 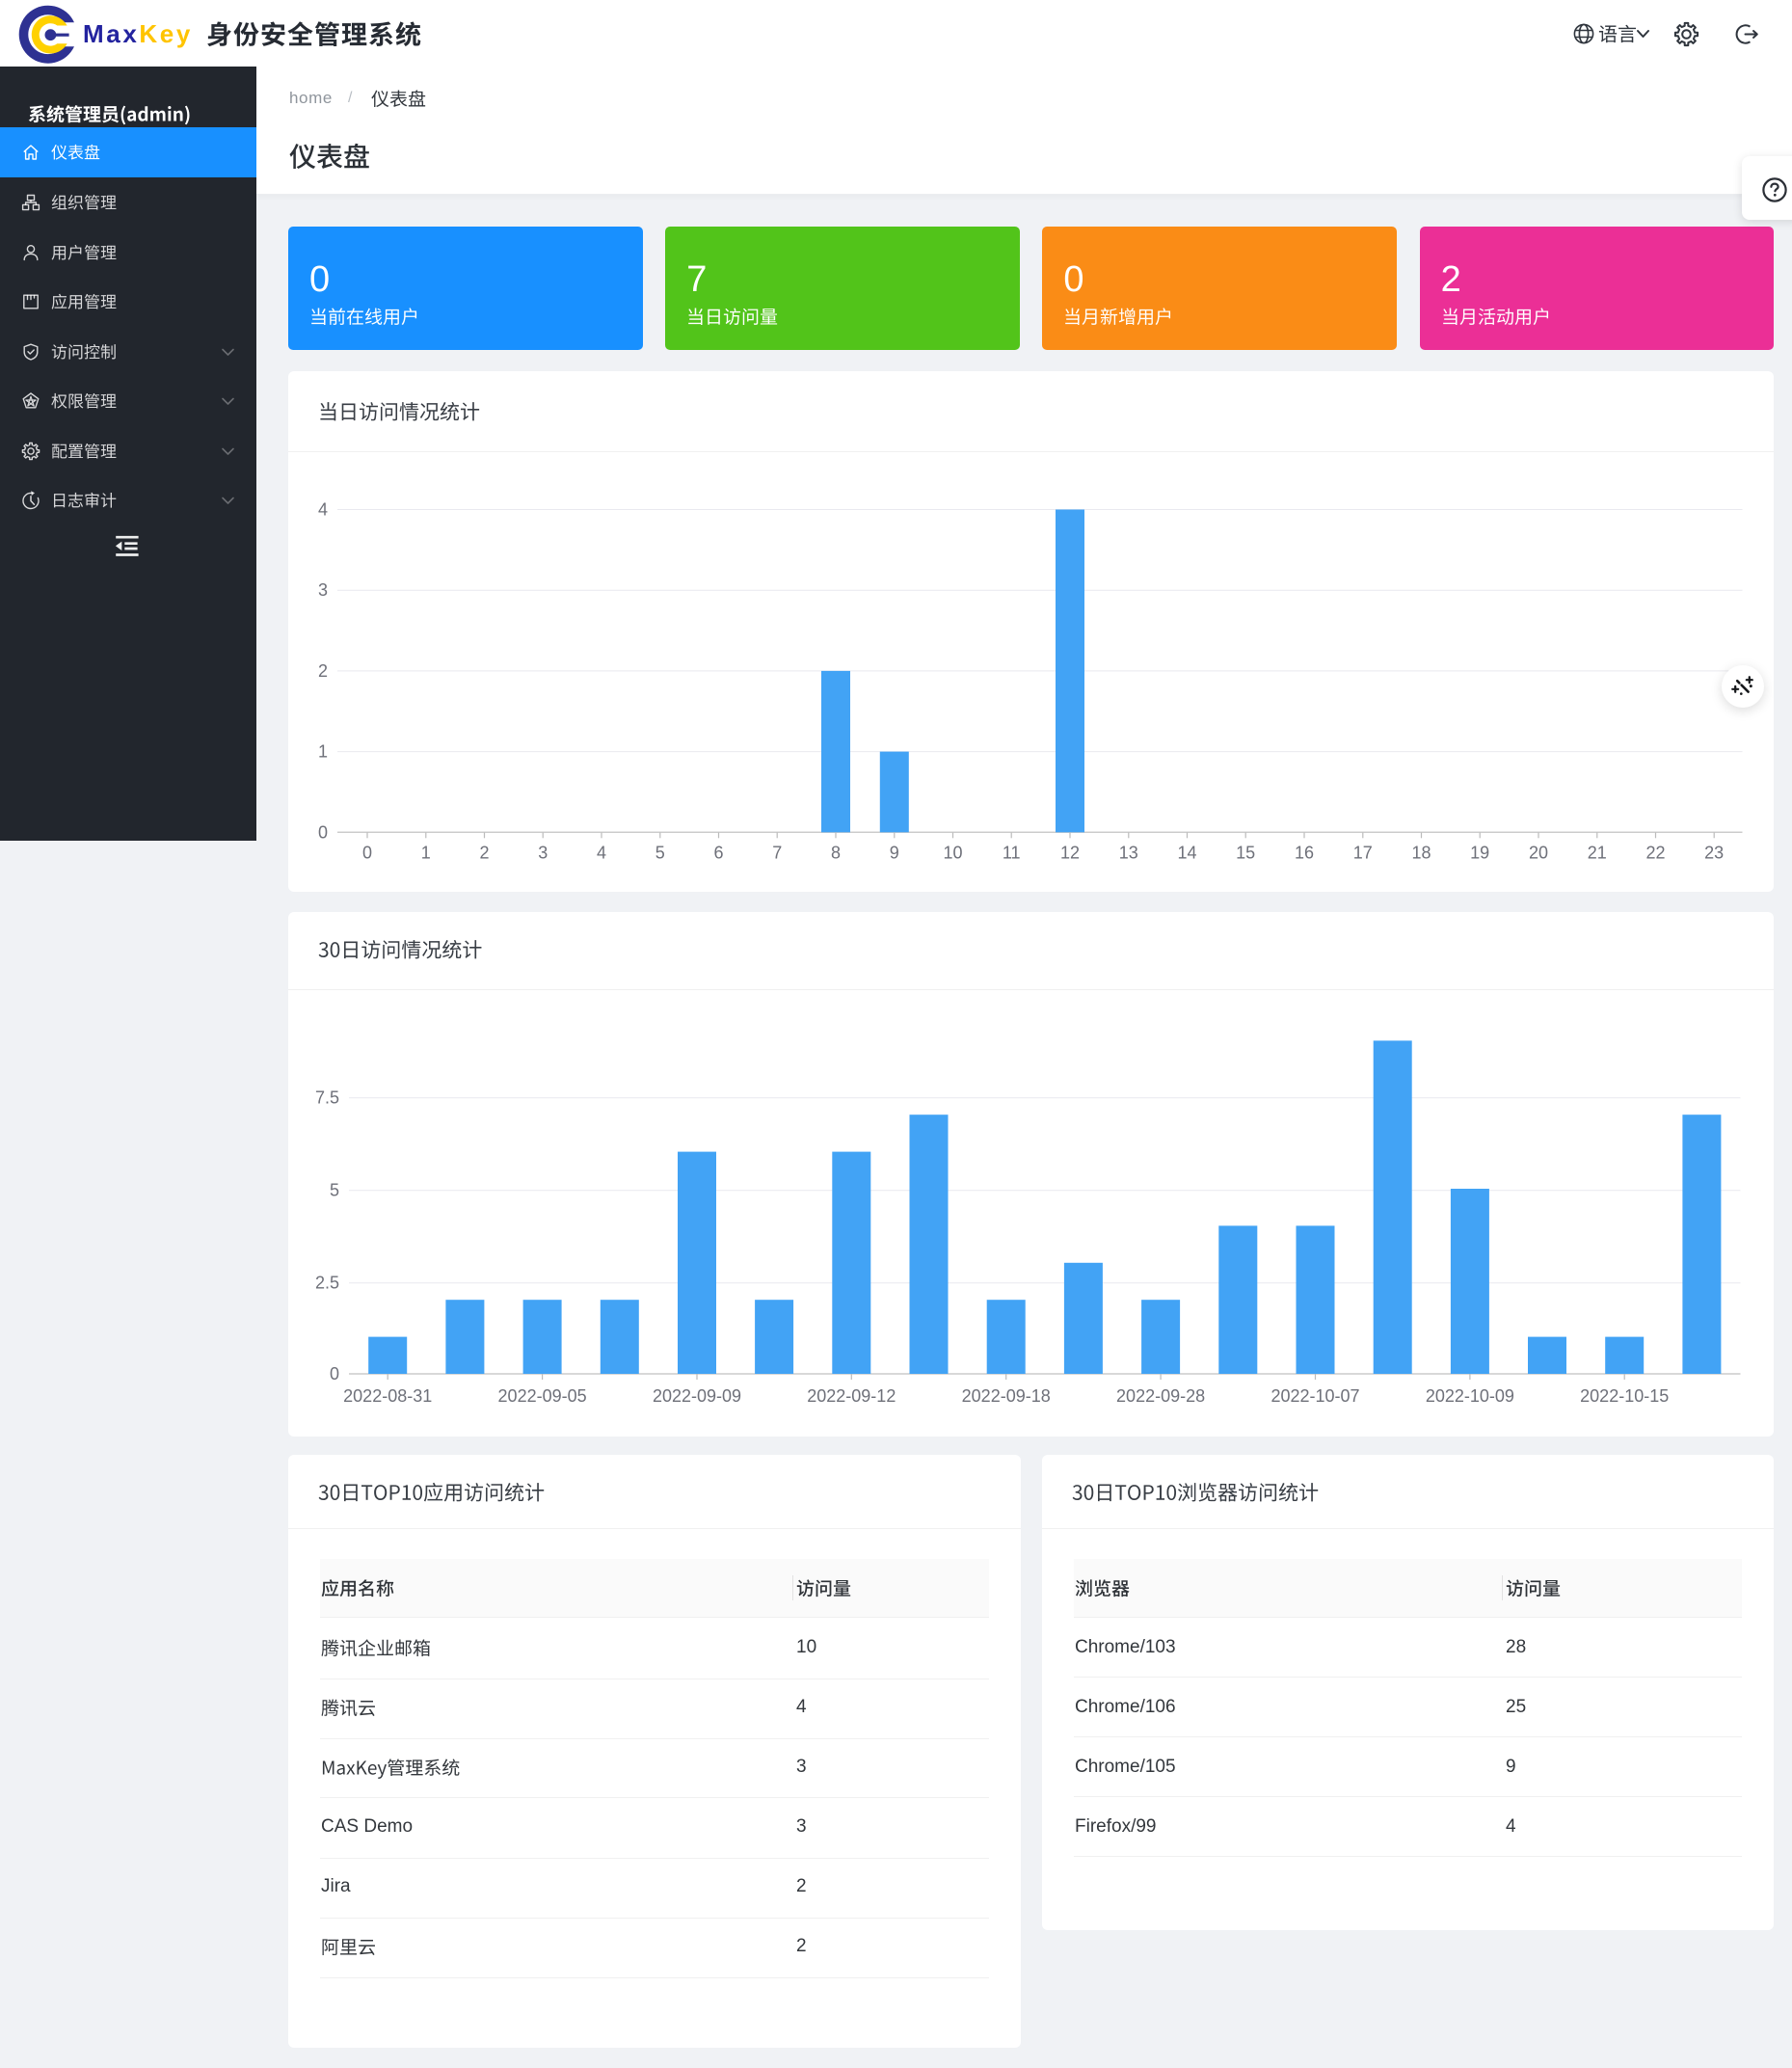 I want to click on svg-text: 2022-08-31, so click(x=387, y=1396).